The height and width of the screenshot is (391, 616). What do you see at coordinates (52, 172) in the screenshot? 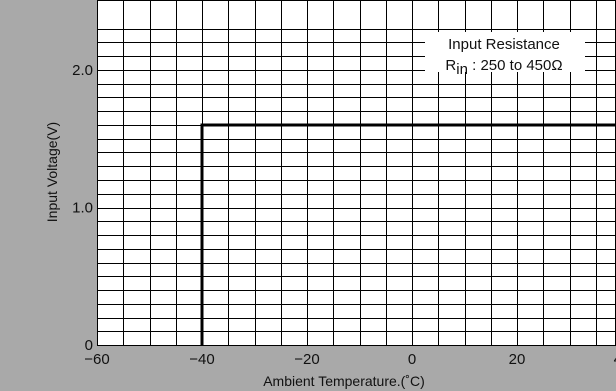
I see `y-axis-label: Input Voltage(V)` at bounding box center [52, 172].